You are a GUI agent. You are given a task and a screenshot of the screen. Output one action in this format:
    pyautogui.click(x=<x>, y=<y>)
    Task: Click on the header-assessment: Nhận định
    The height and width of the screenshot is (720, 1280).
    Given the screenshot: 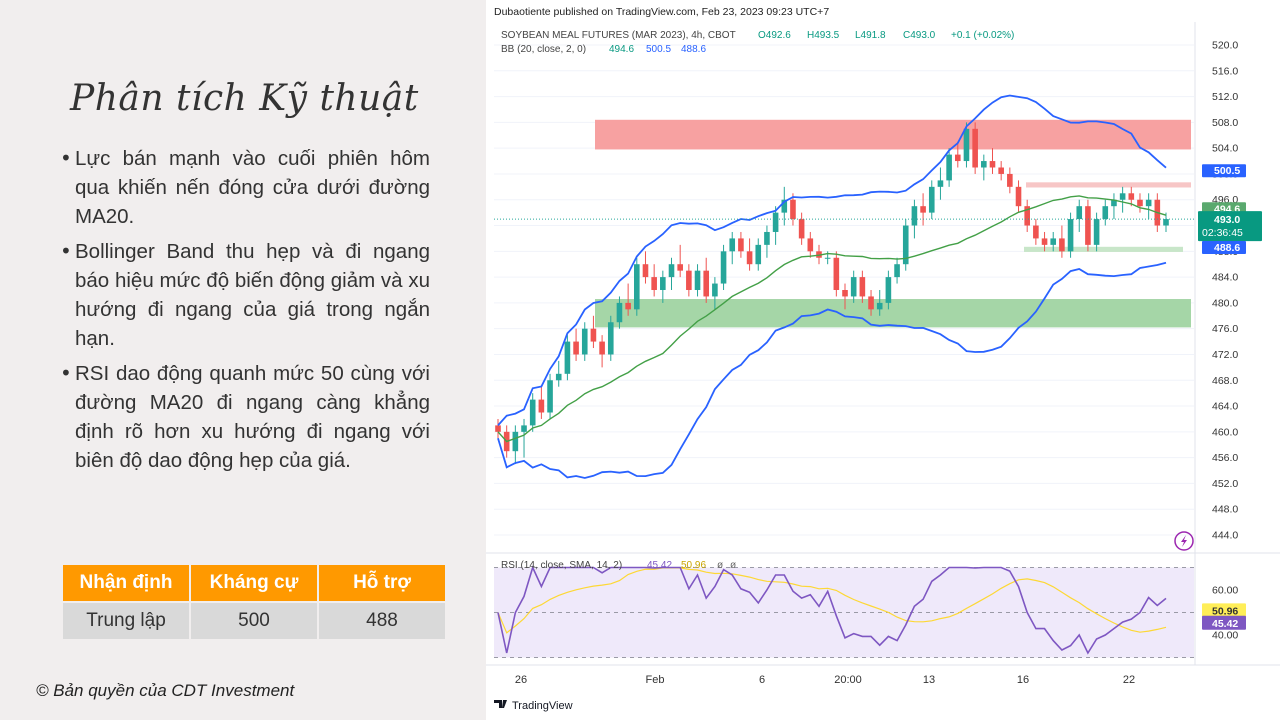 What is the action you would take?
    pyautogui.click(x=126, y=583)
    